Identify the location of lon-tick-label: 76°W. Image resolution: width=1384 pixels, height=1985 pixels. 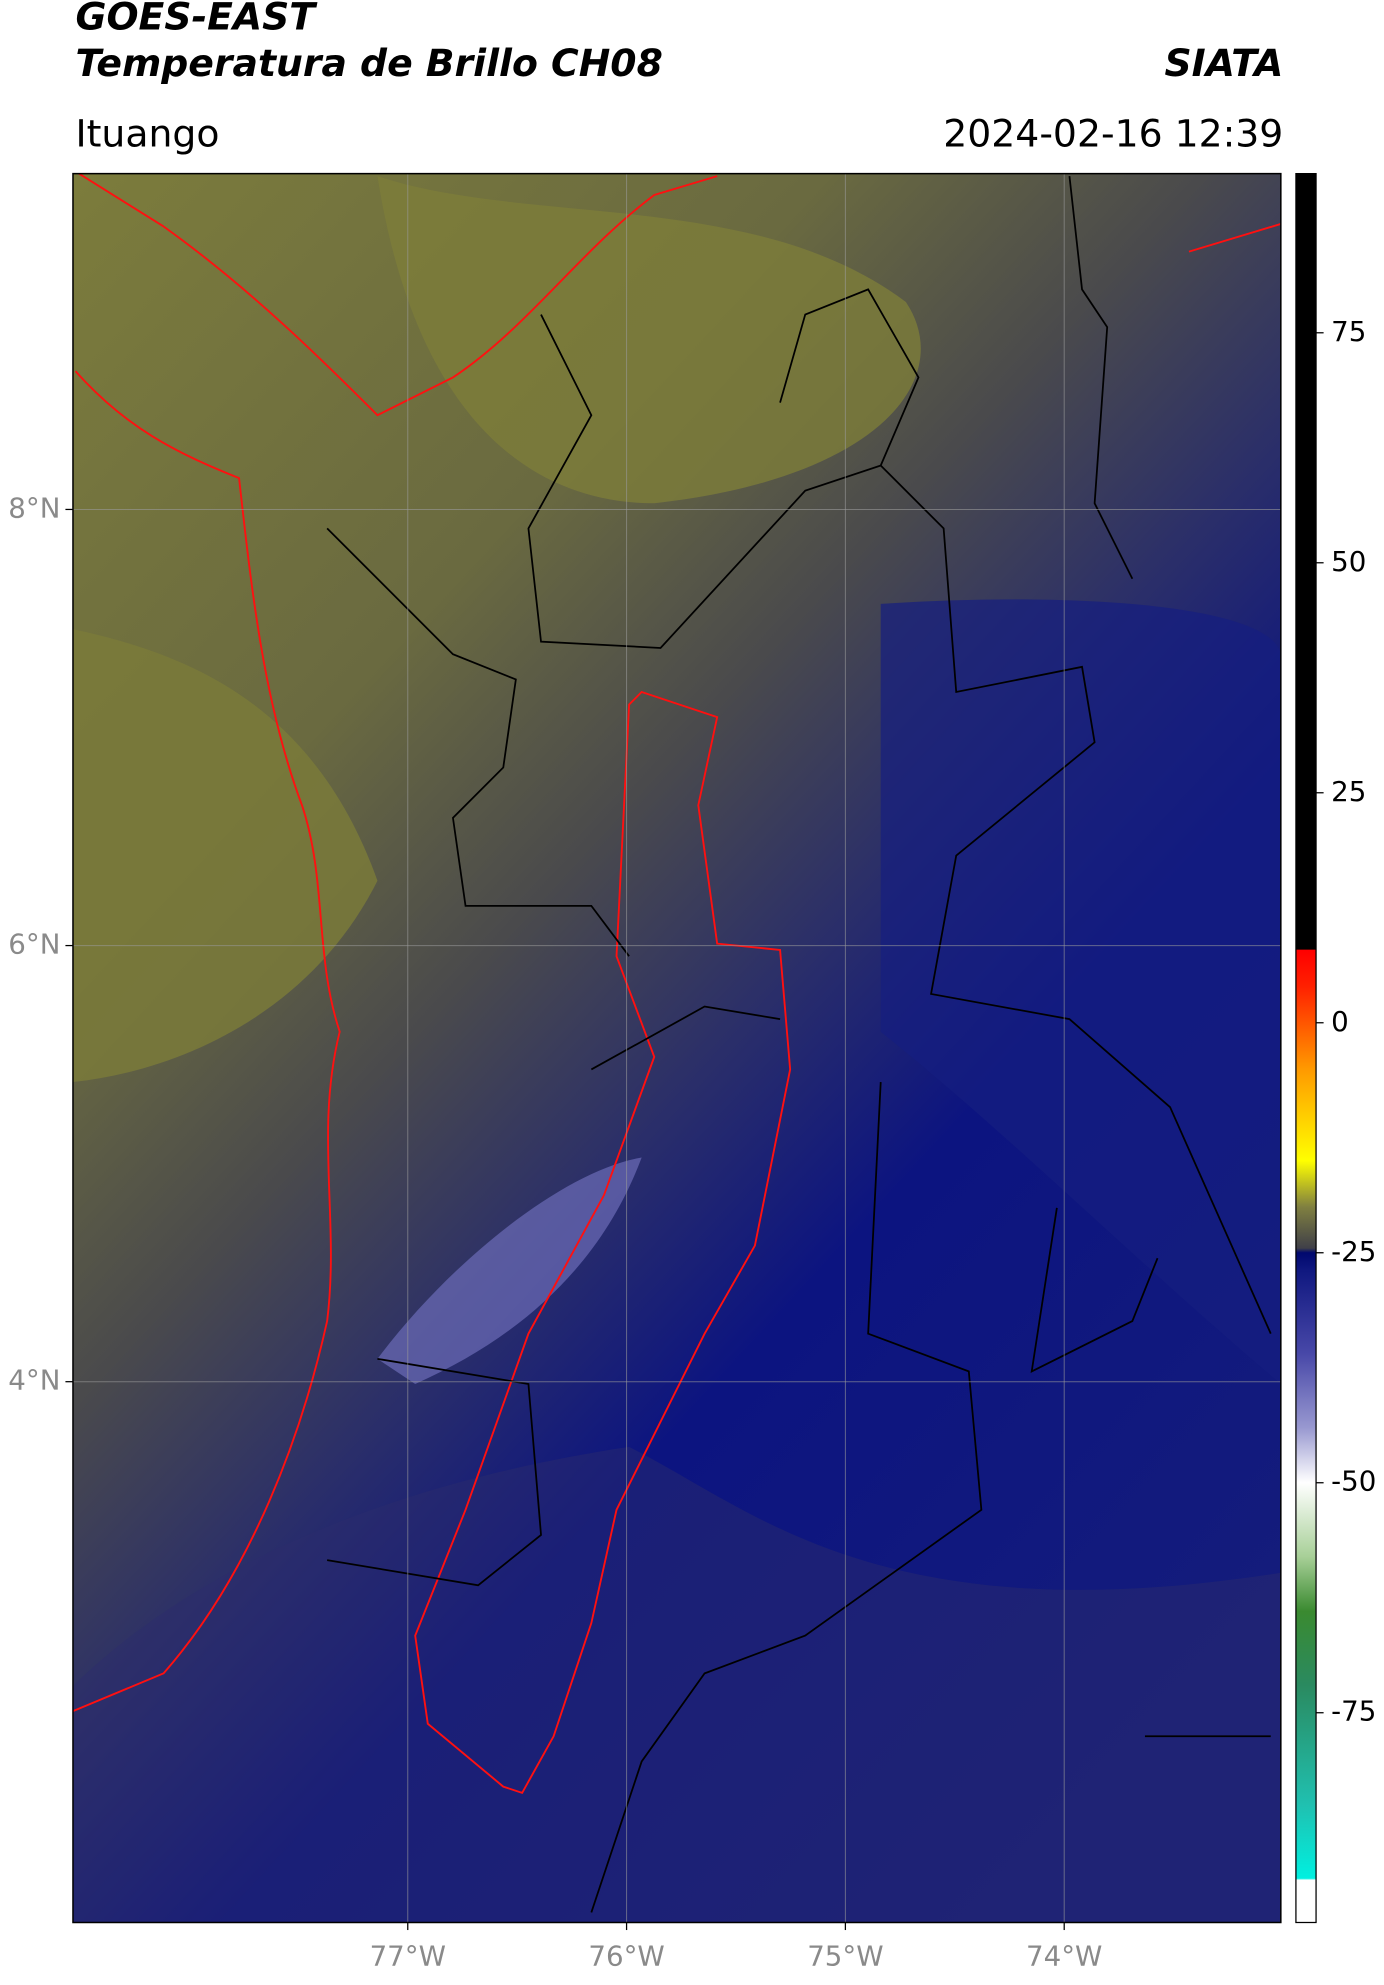
(626, 1956).